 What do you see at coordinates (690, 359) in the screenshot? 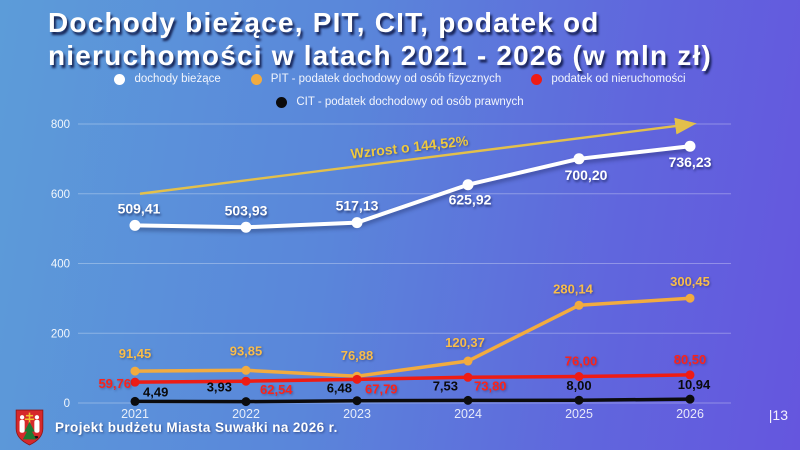
I see `data-label: 80,50` at bounding box center [690, 359].